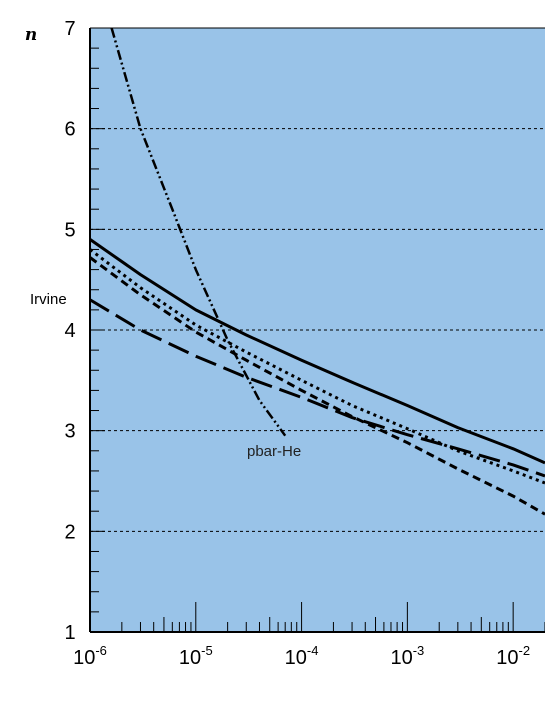 The width and height of the screenshot is (545, 705). What do you see at coordinates (407, 656) in the screenshot?
I see `x-tick-label: 10⁻³` at bounding box center [407, 656].